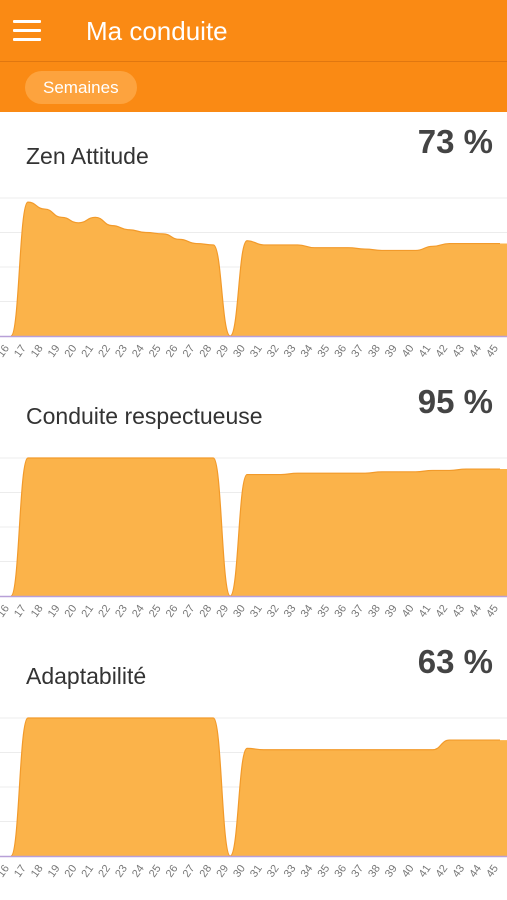 The image size is (507, 900). Describe the element at coordinates (157, 31) in the screenshot. I see `page-title: Ma conduite` at that location.